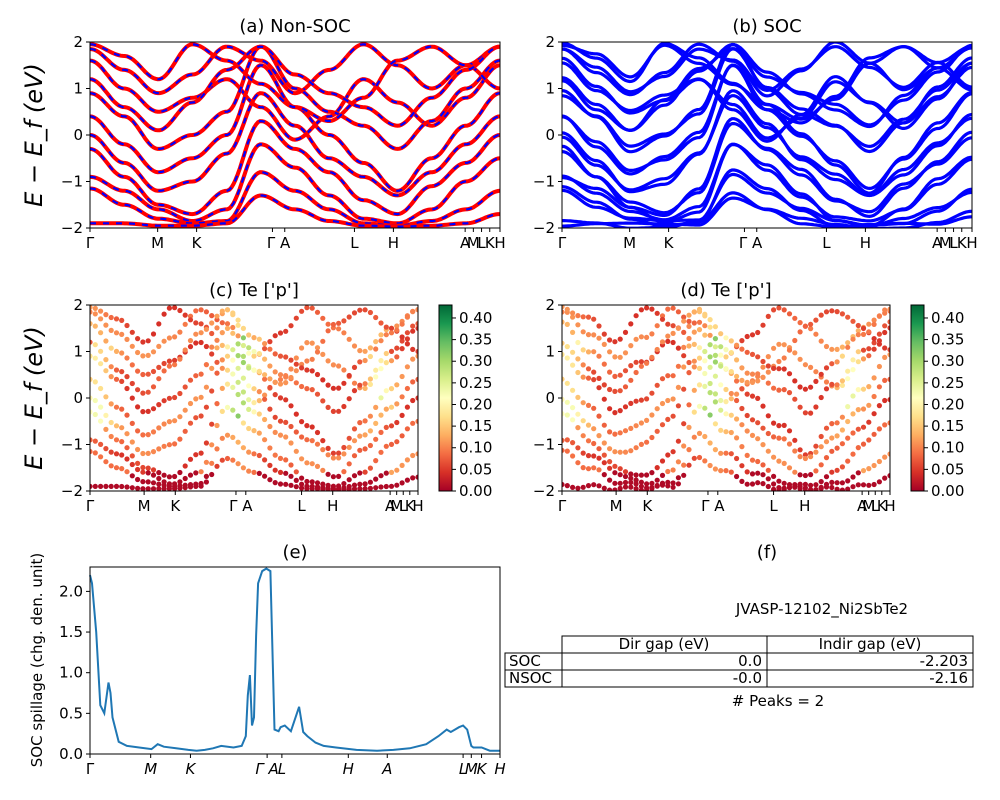 Image resolution: width=1000 pixels, height=800 pixels. I want to click on y-tick-label: 1.0, so click(71, 673).